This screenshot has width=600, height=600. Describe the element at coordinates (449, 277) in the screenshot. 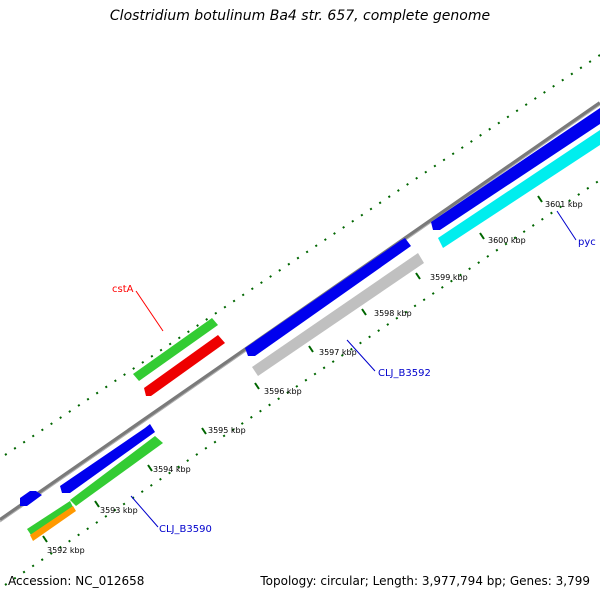

I see `tick-label-3599: 3599 kbp` at that location.